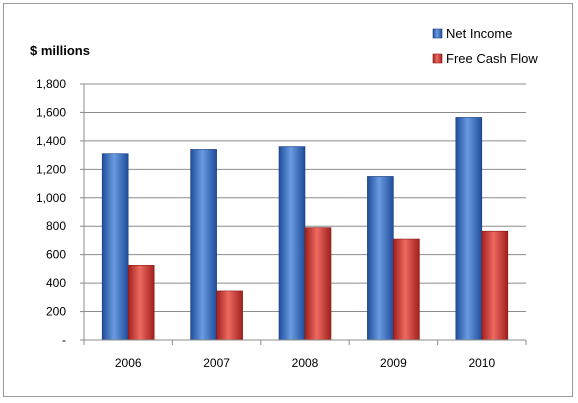  Describe the element at coordinates (64, 340) in the screenshot. I see `y-tick-label: -` at that location.